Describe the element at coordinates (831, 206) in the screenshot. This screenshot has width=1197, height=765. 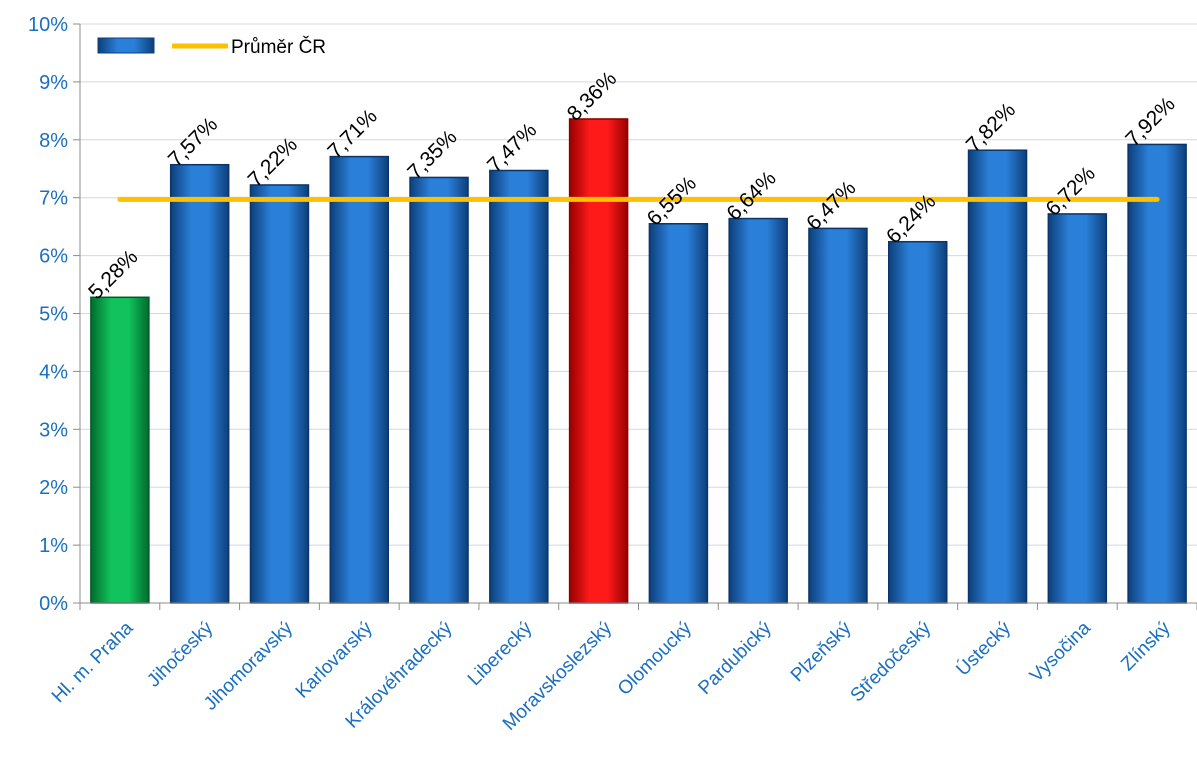
I see `data-label: 6,47%` at that location.